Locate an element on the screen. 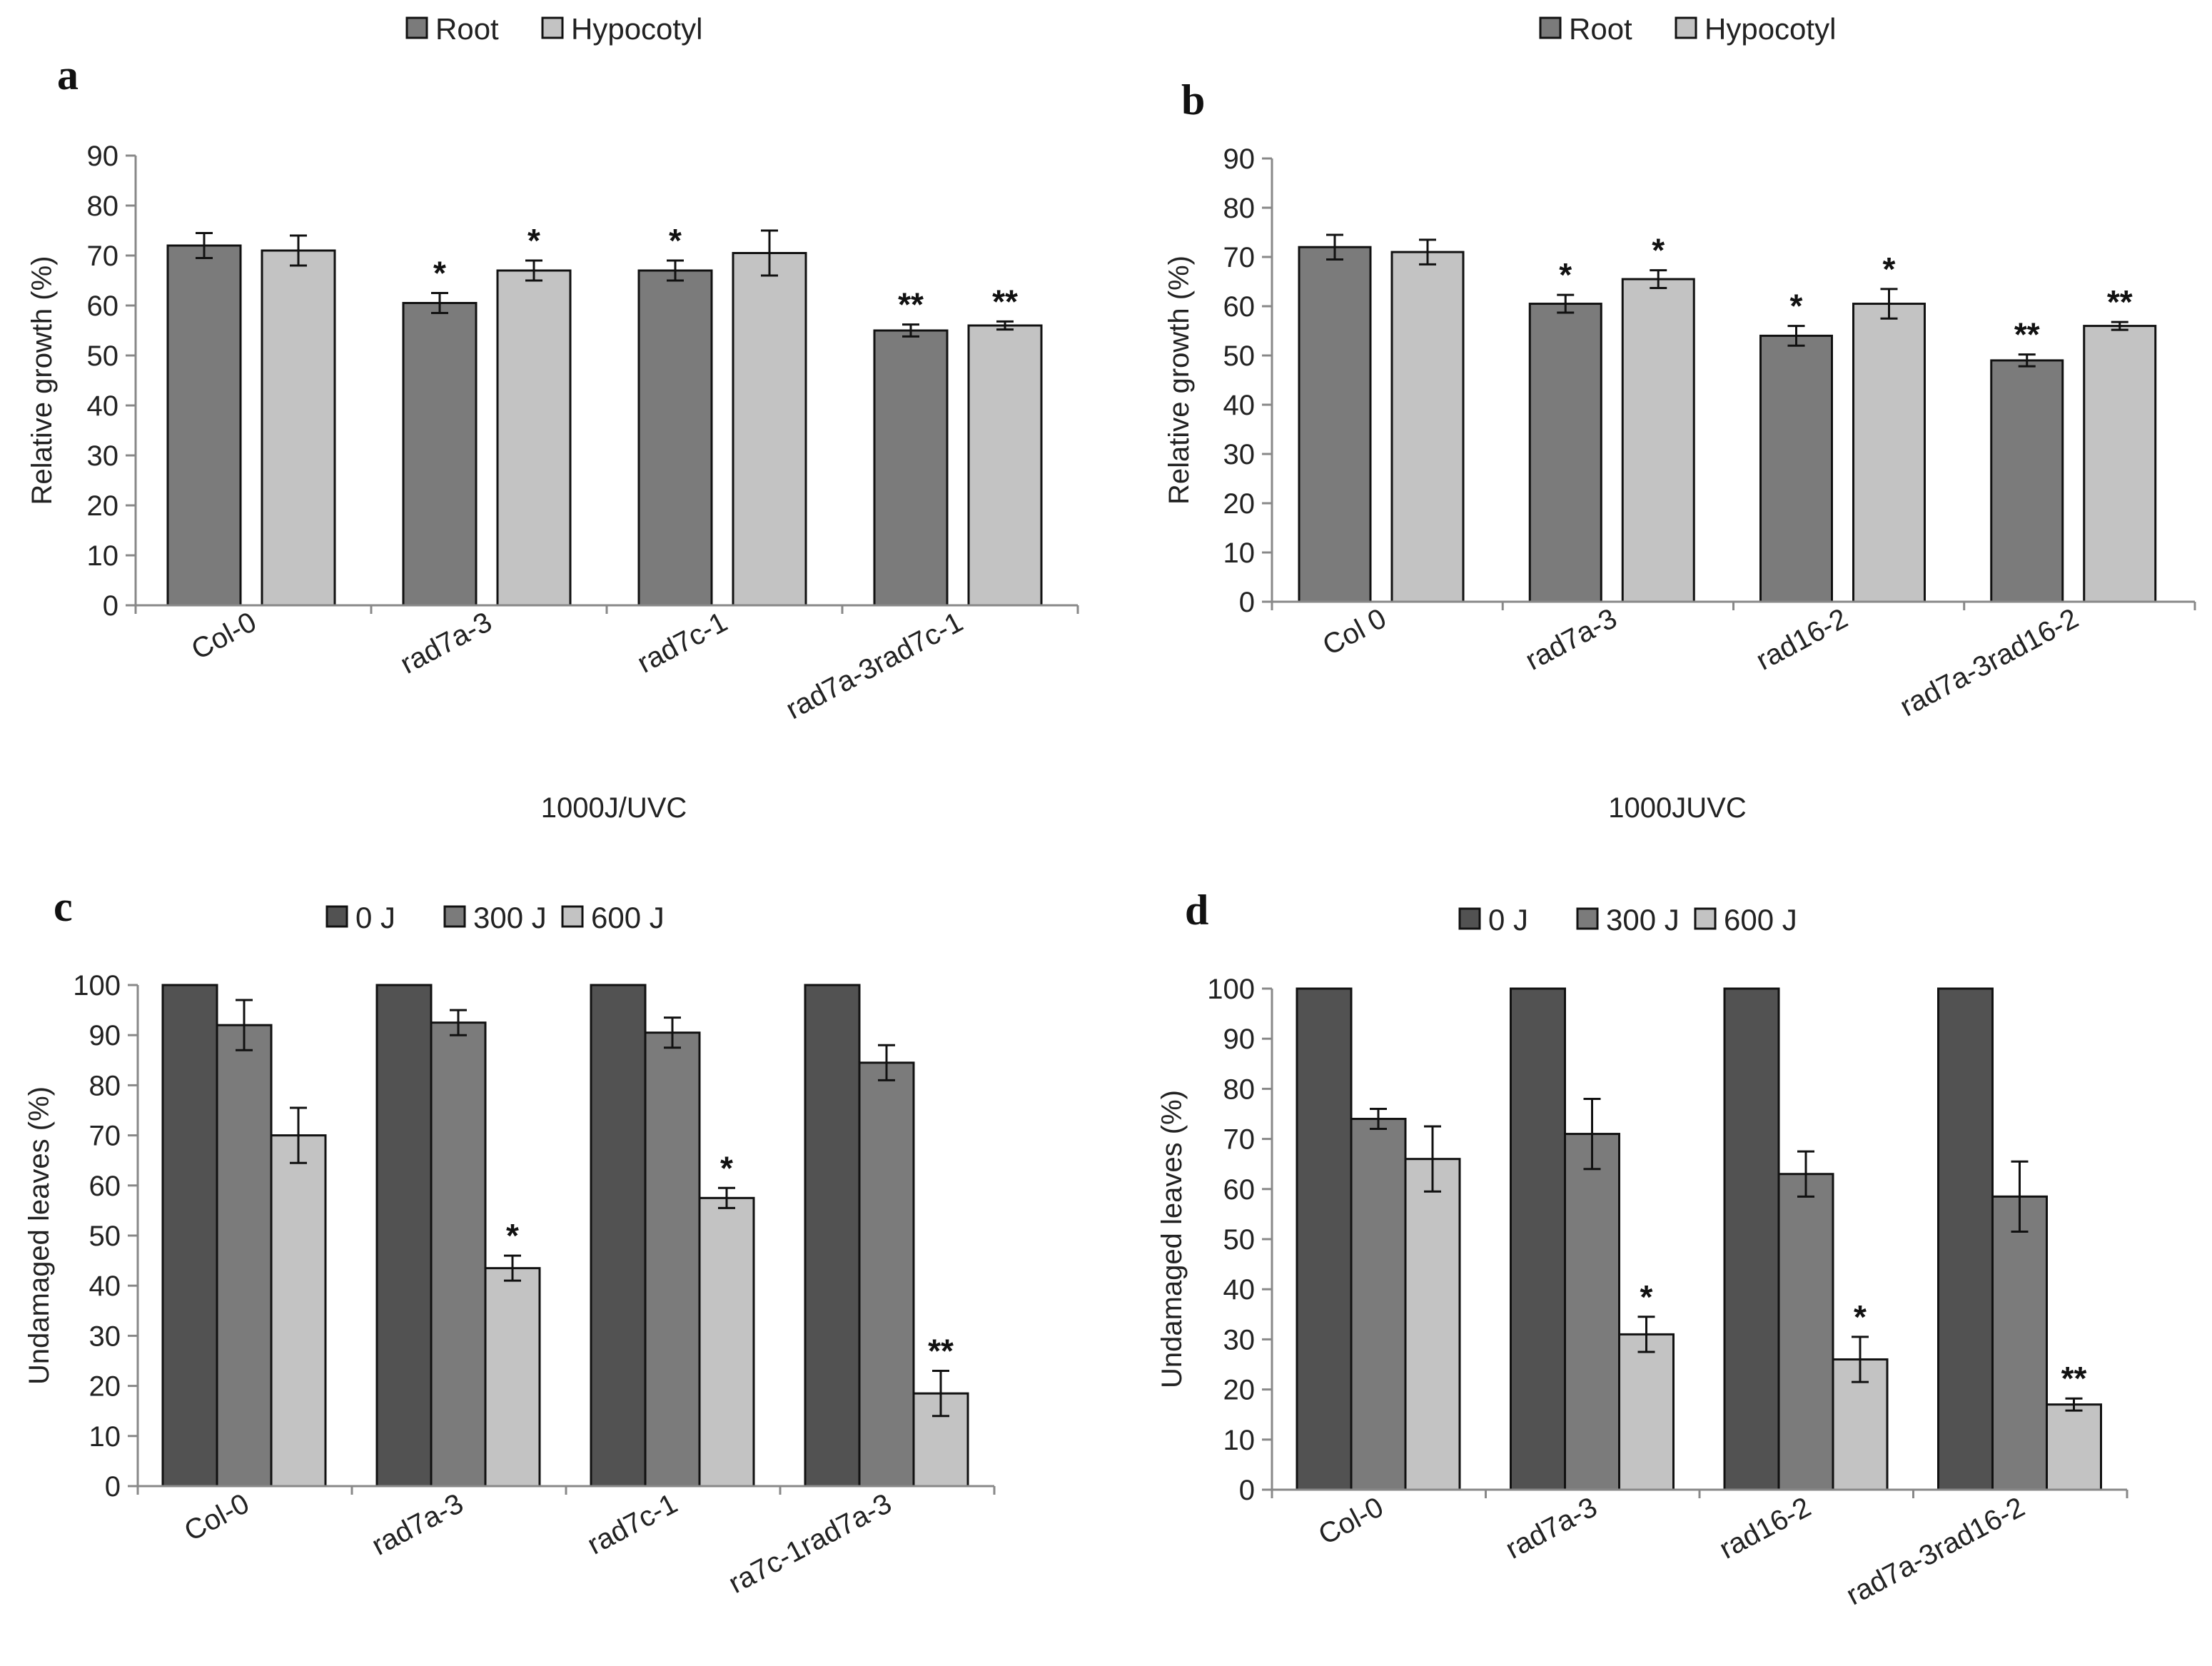 The width and height of the screenshot is (2212, 1666). y-tick-label-a-10: 10 is located at coordinates (103, 556).